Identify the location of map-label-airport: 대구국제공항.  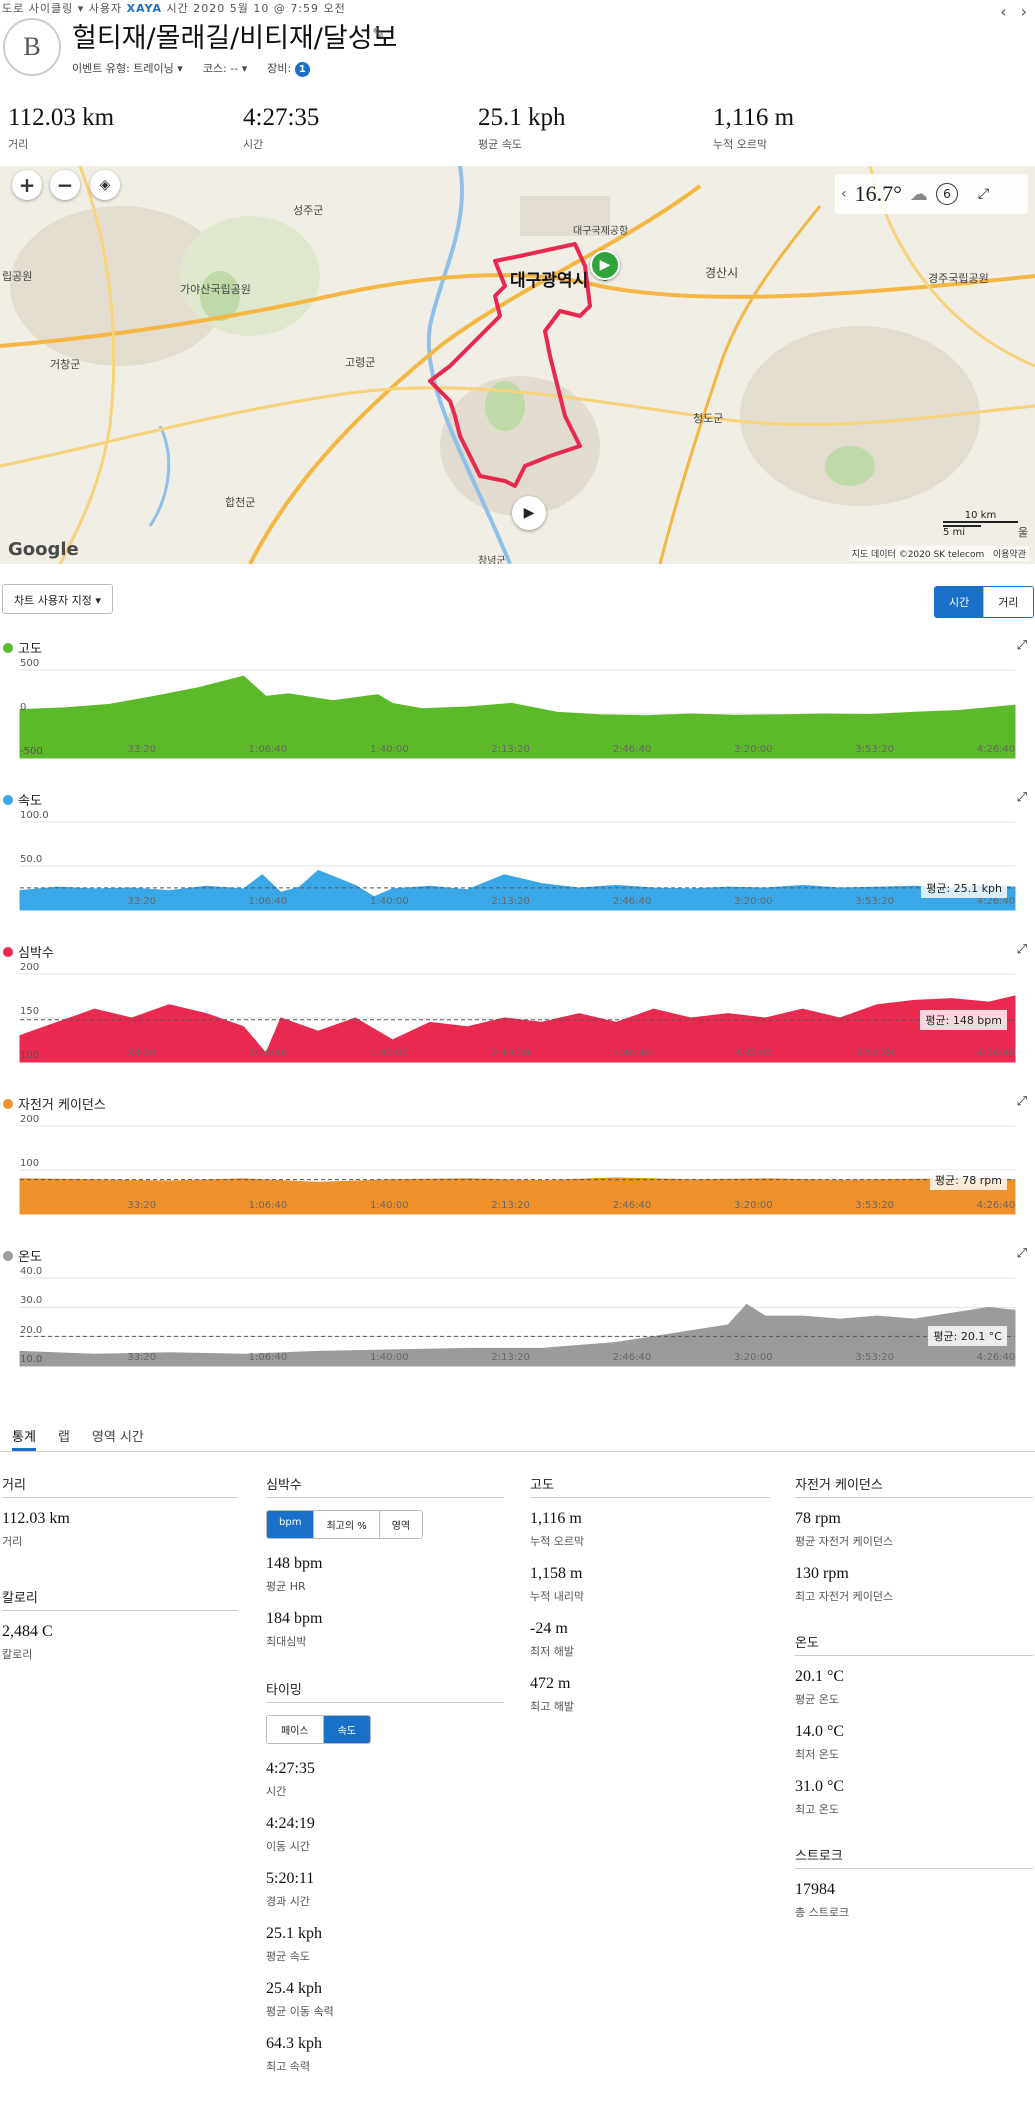
(601, 231).